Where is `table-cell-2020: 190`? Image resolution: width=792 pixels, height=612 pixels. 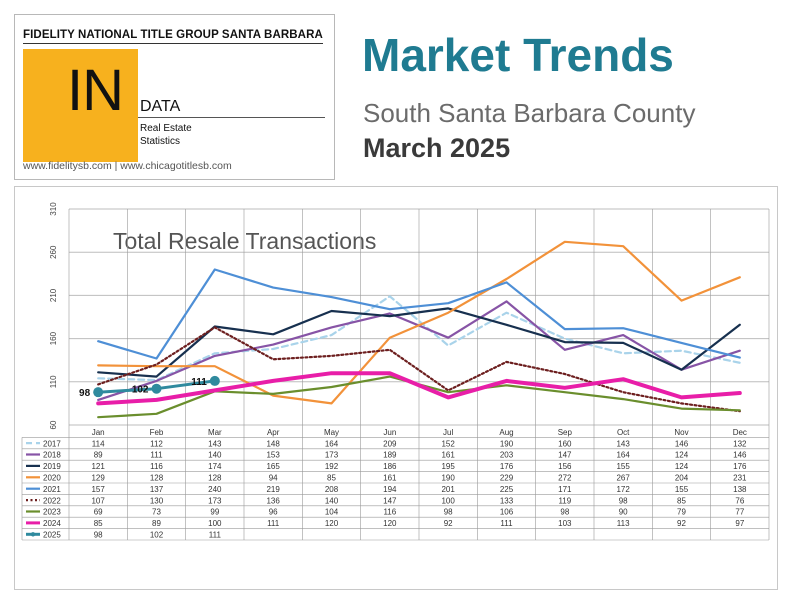
table-cell-2020: 190 is located at coordinates (448, 478).